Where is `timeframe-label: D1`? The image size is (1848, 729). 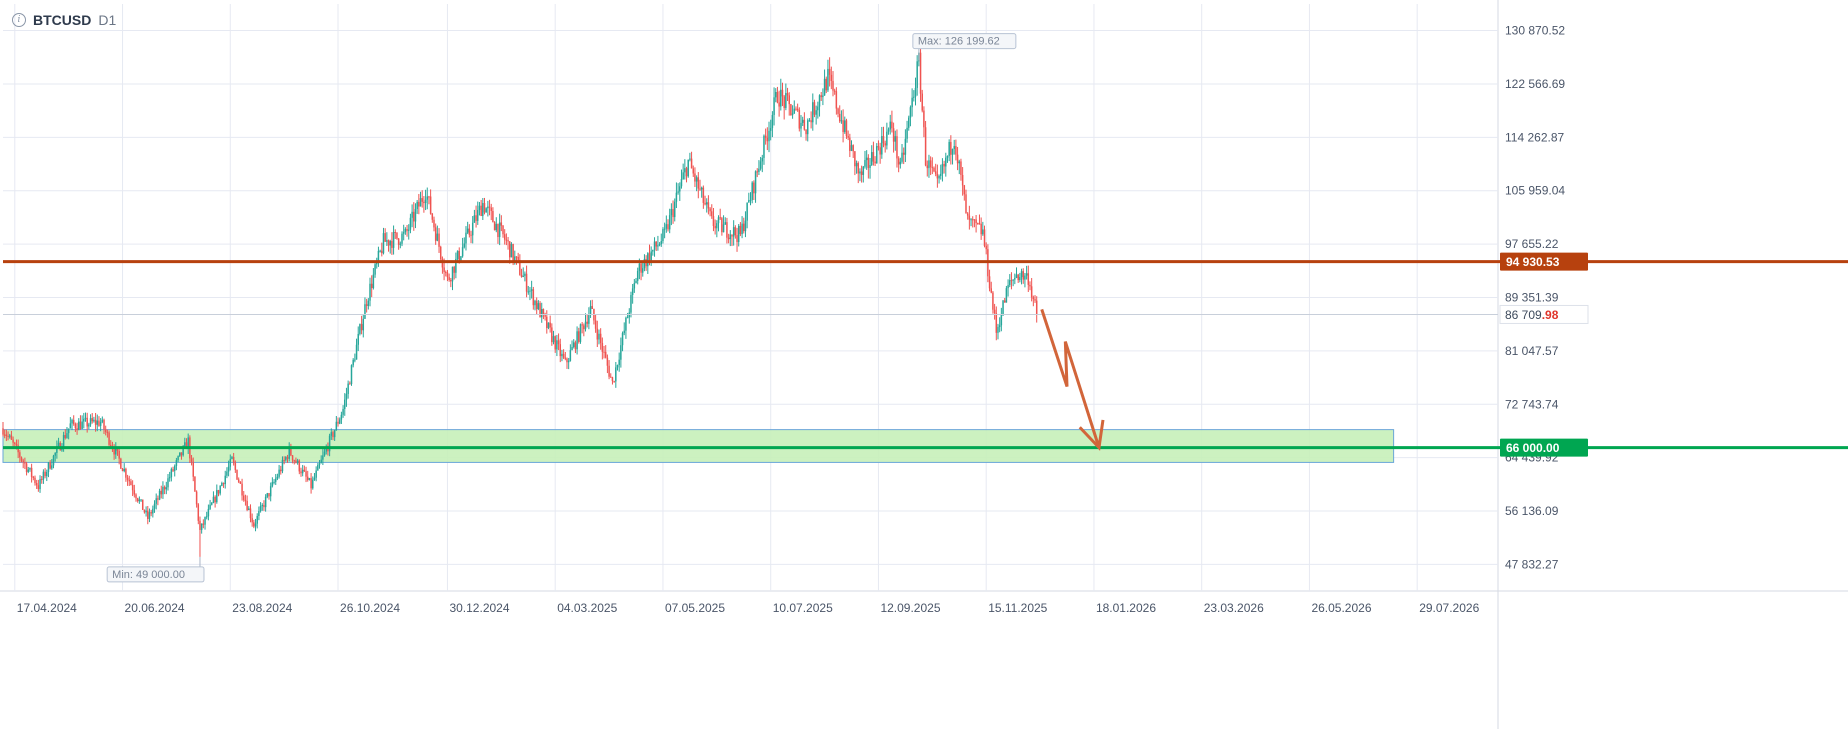
timeframe-label: D1 is located at coordinates (107, 20).